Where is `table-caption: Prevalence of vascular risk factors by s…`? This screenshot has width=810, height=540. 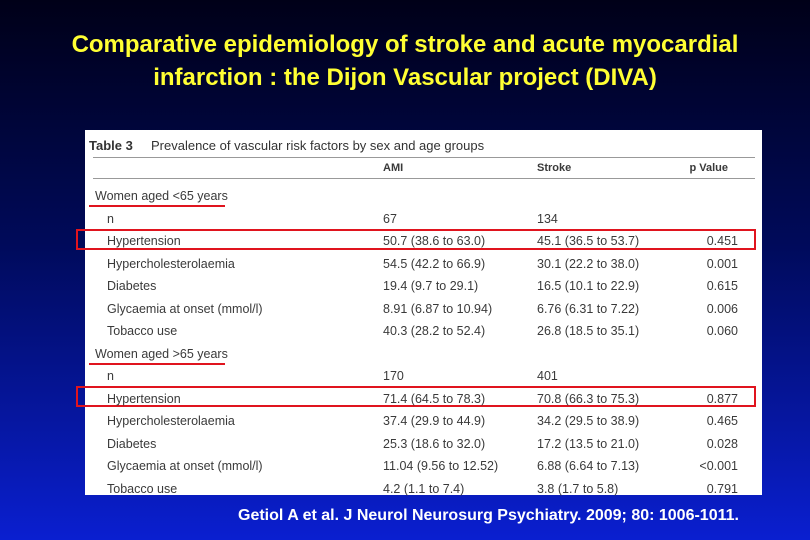 table-caption: Prevalence of vascular risk factors by s… is located at coordinates (318, 145).